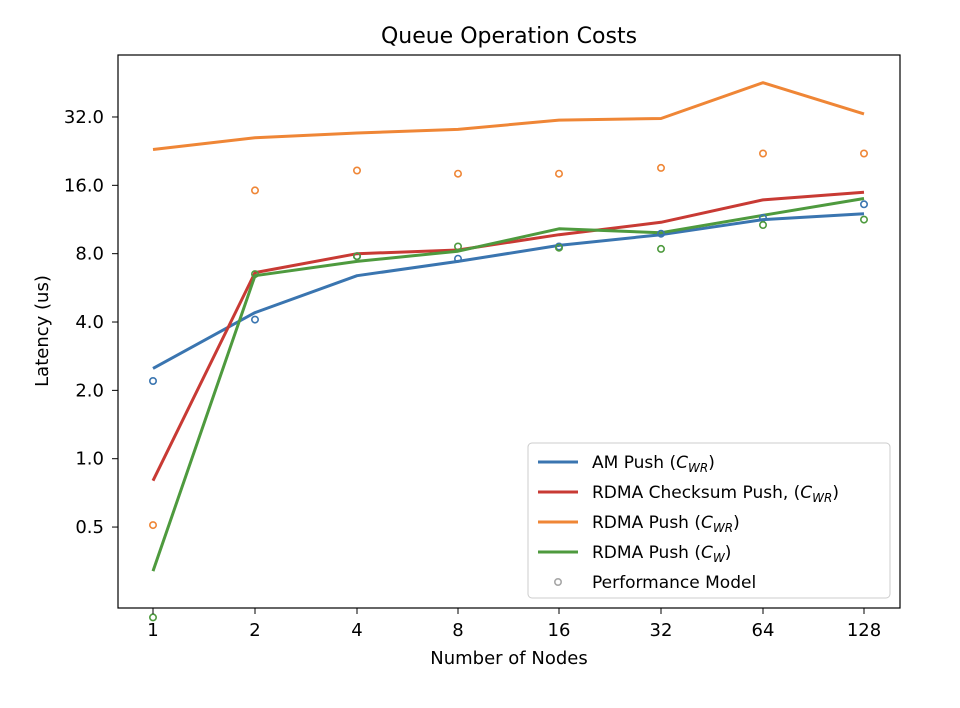 The image size is (960, 708). What do you see at coordinates (508, 658) in the screenshot?
I see `x-axis-label: Number of Nodes` at bounding box center [508, 658].